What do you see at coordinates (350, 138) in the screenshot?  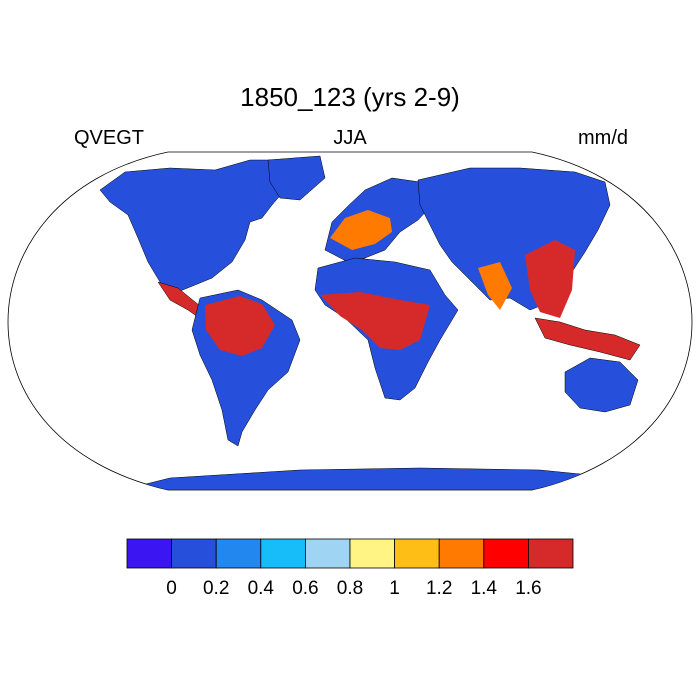 I see `season-label: JJA` at bounding box center [350, 138].